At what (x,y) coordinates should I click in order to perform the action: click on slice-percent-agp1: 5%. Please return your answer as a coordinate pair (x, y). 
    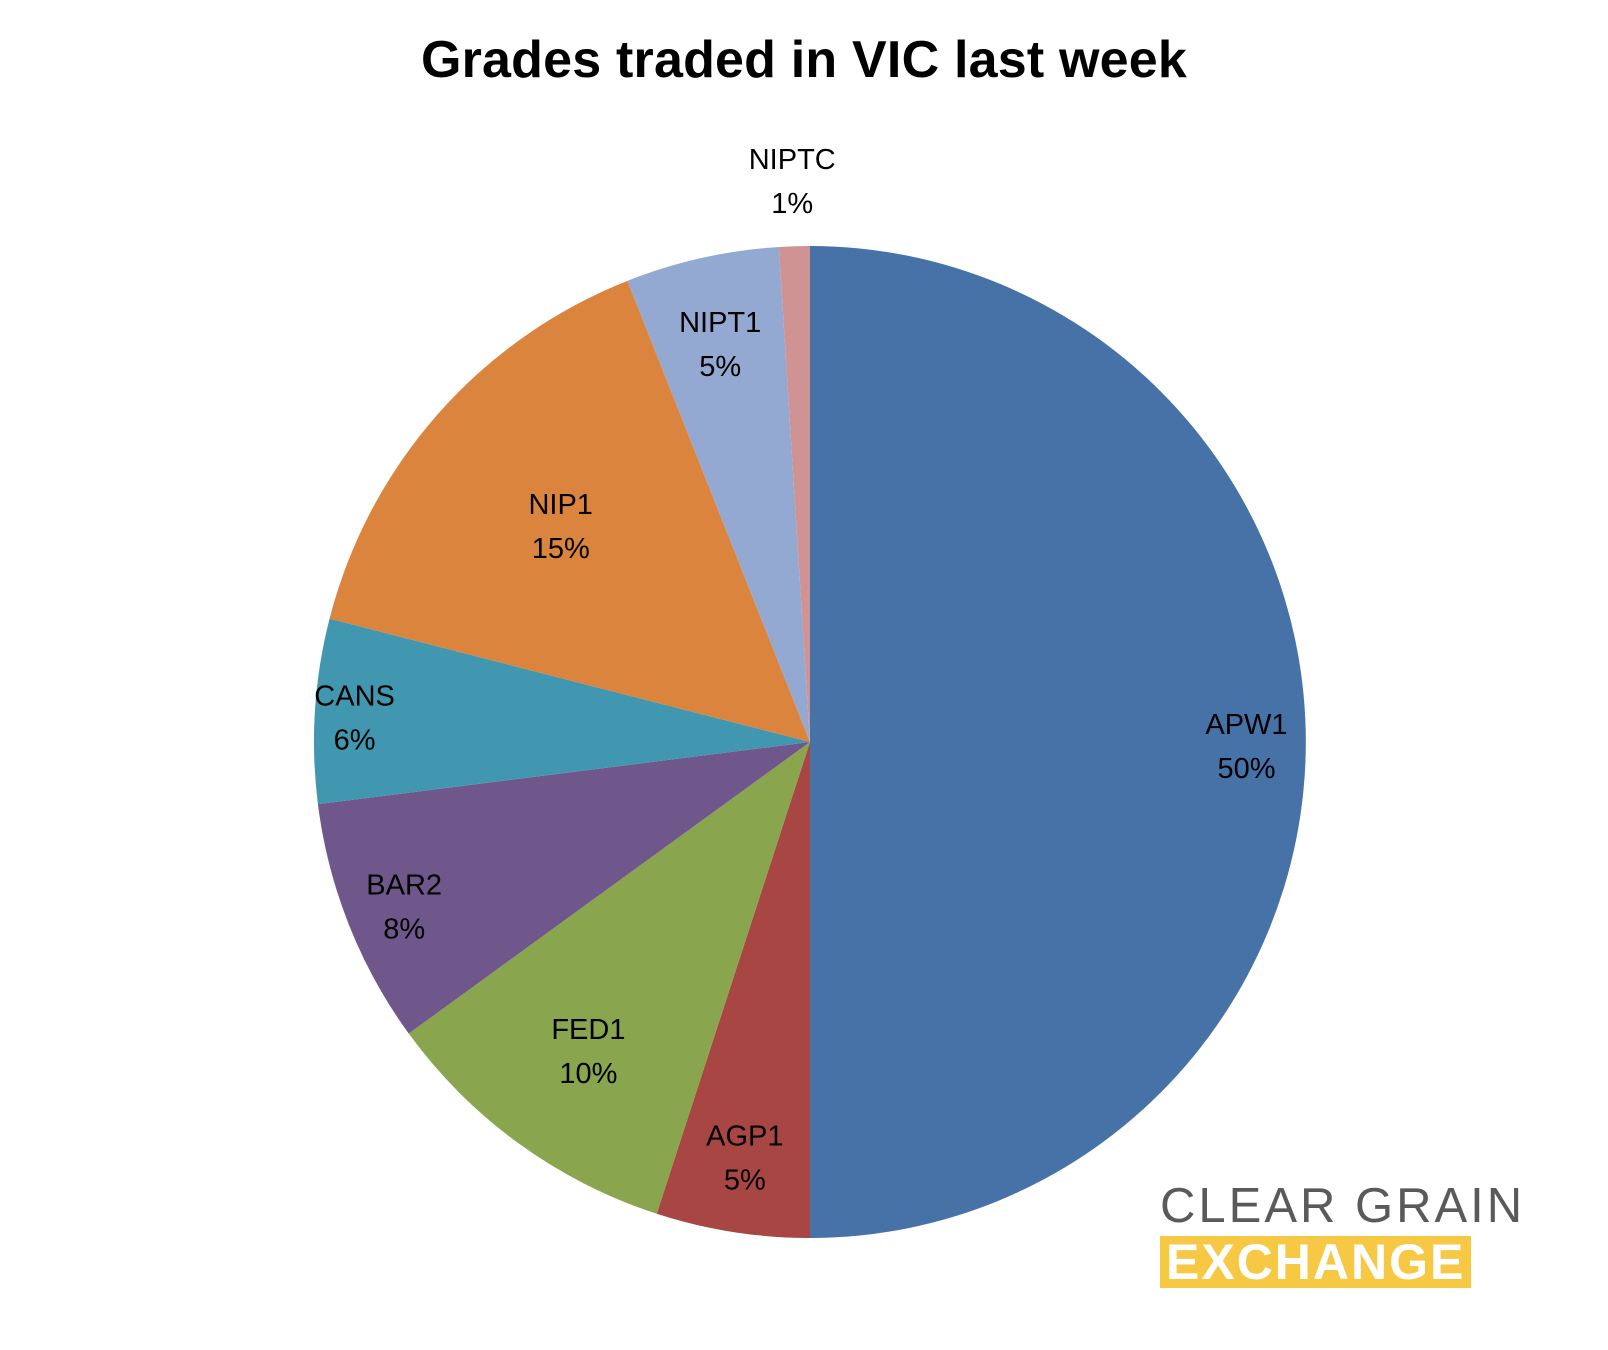
    Looking at the image, I should click on (745, 1181).